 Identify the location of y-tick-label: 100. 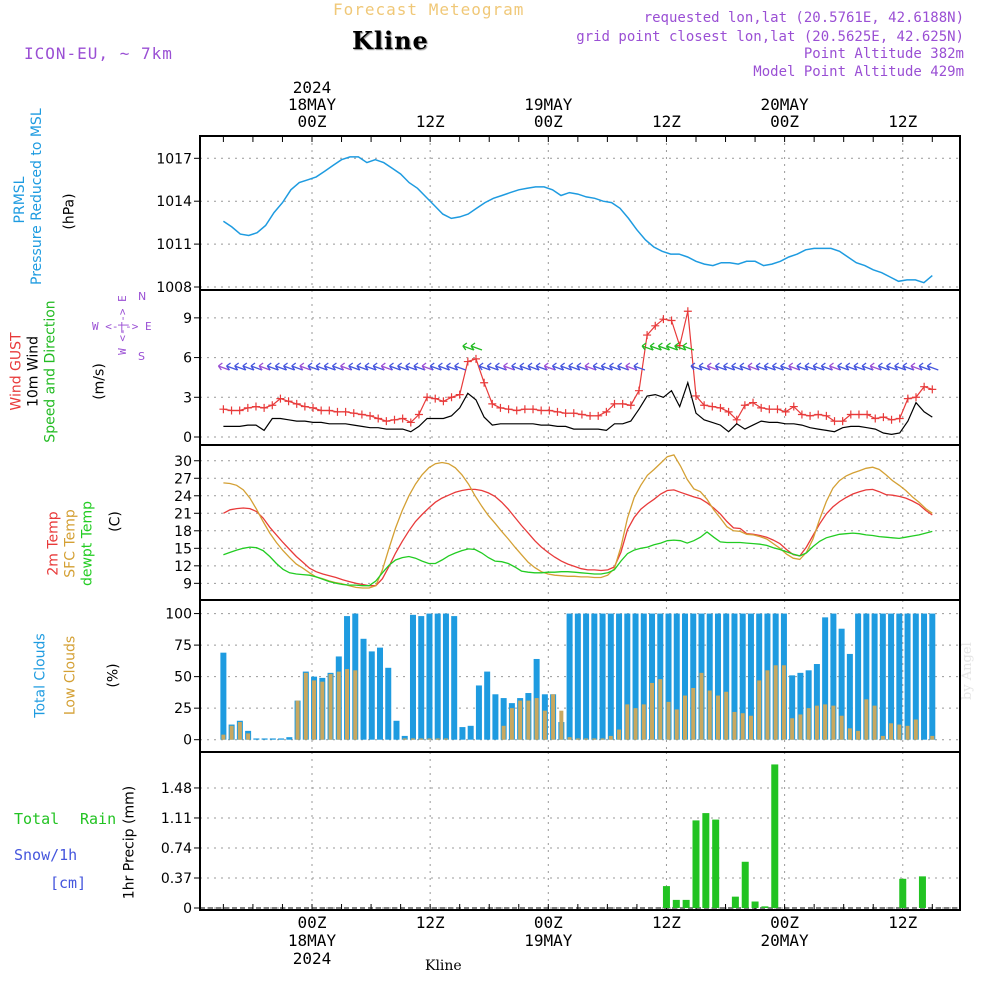
(178, 615).